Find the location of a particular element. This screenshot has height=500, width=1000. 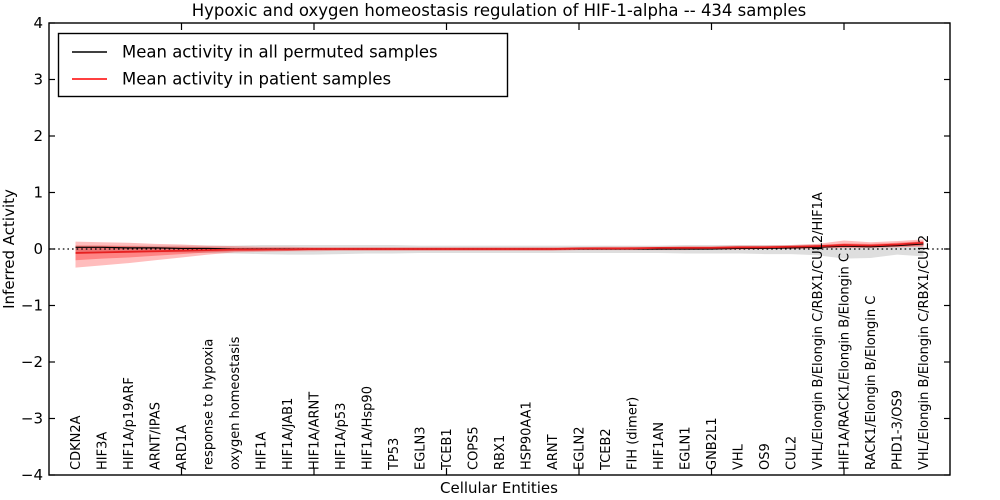

data-series-lines is located at coordinates (499, 247).